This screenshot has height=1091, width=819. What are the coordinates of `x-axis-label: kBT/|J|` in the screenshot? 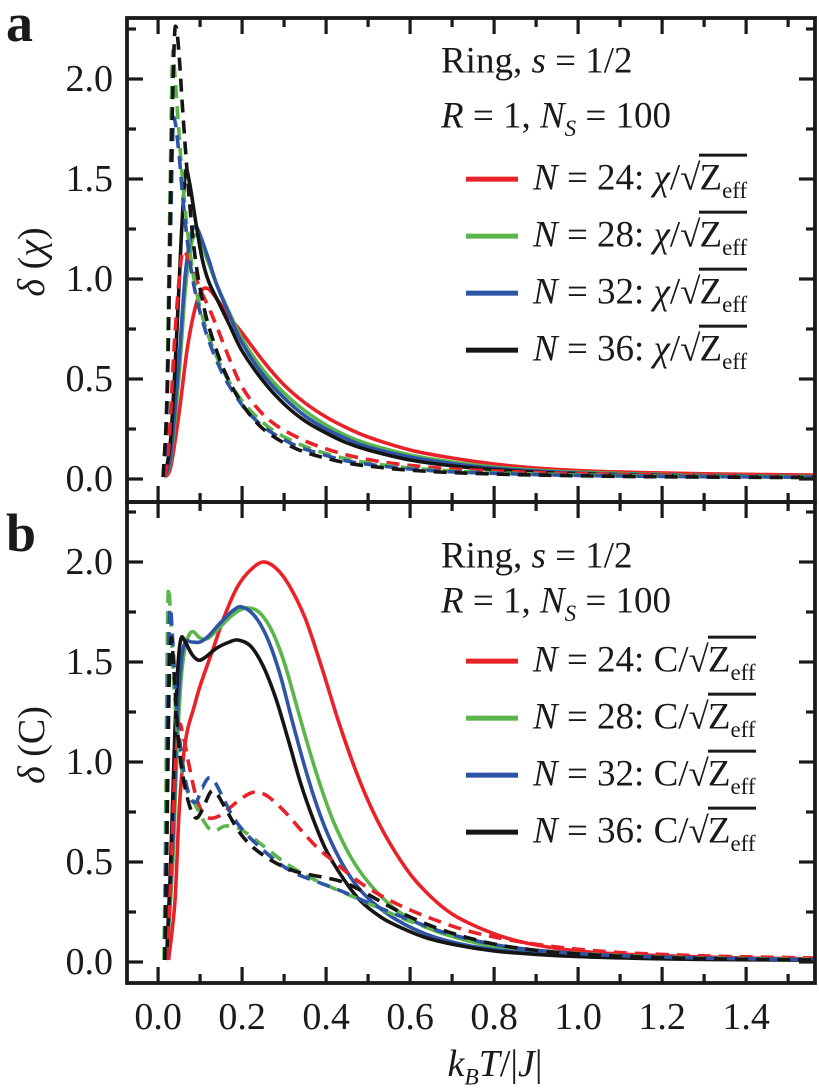 It's located at (495, 1067).